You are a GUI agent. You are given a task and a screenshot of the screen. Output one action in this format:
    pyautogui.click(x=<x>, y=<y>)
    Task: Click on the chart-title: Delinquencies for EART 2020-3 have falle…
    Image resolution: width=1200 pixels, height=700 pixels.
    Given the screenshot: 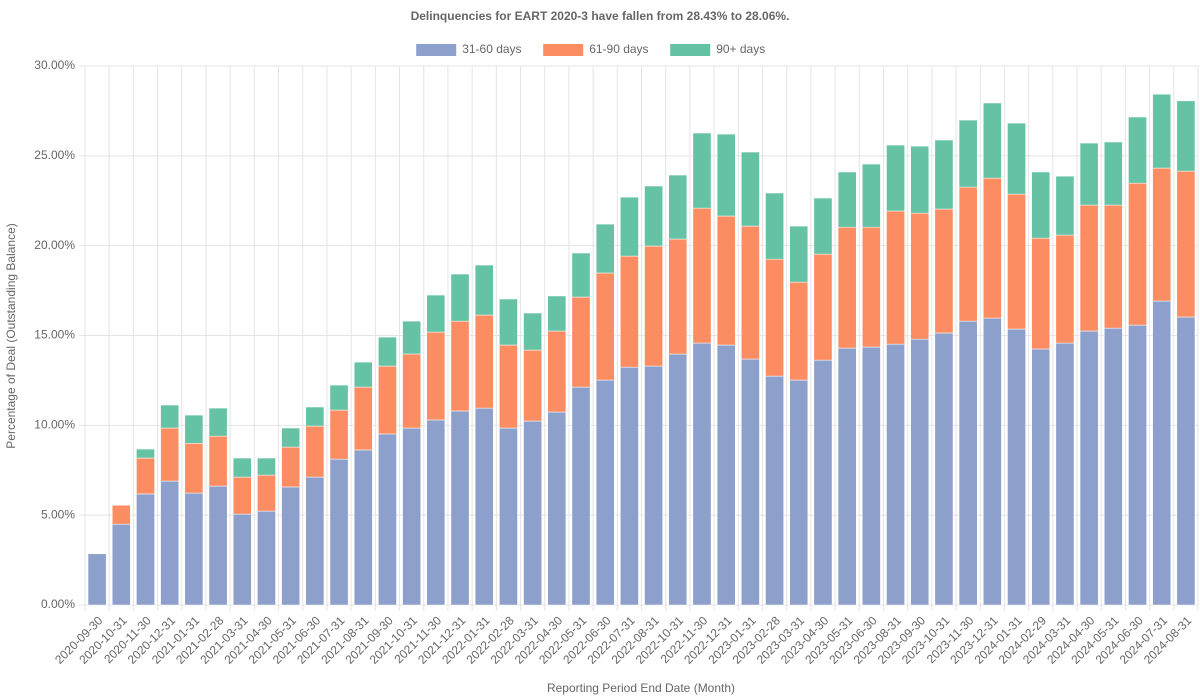 What is the action you would take?
    pyautogui.click(x=600, y=16)
    